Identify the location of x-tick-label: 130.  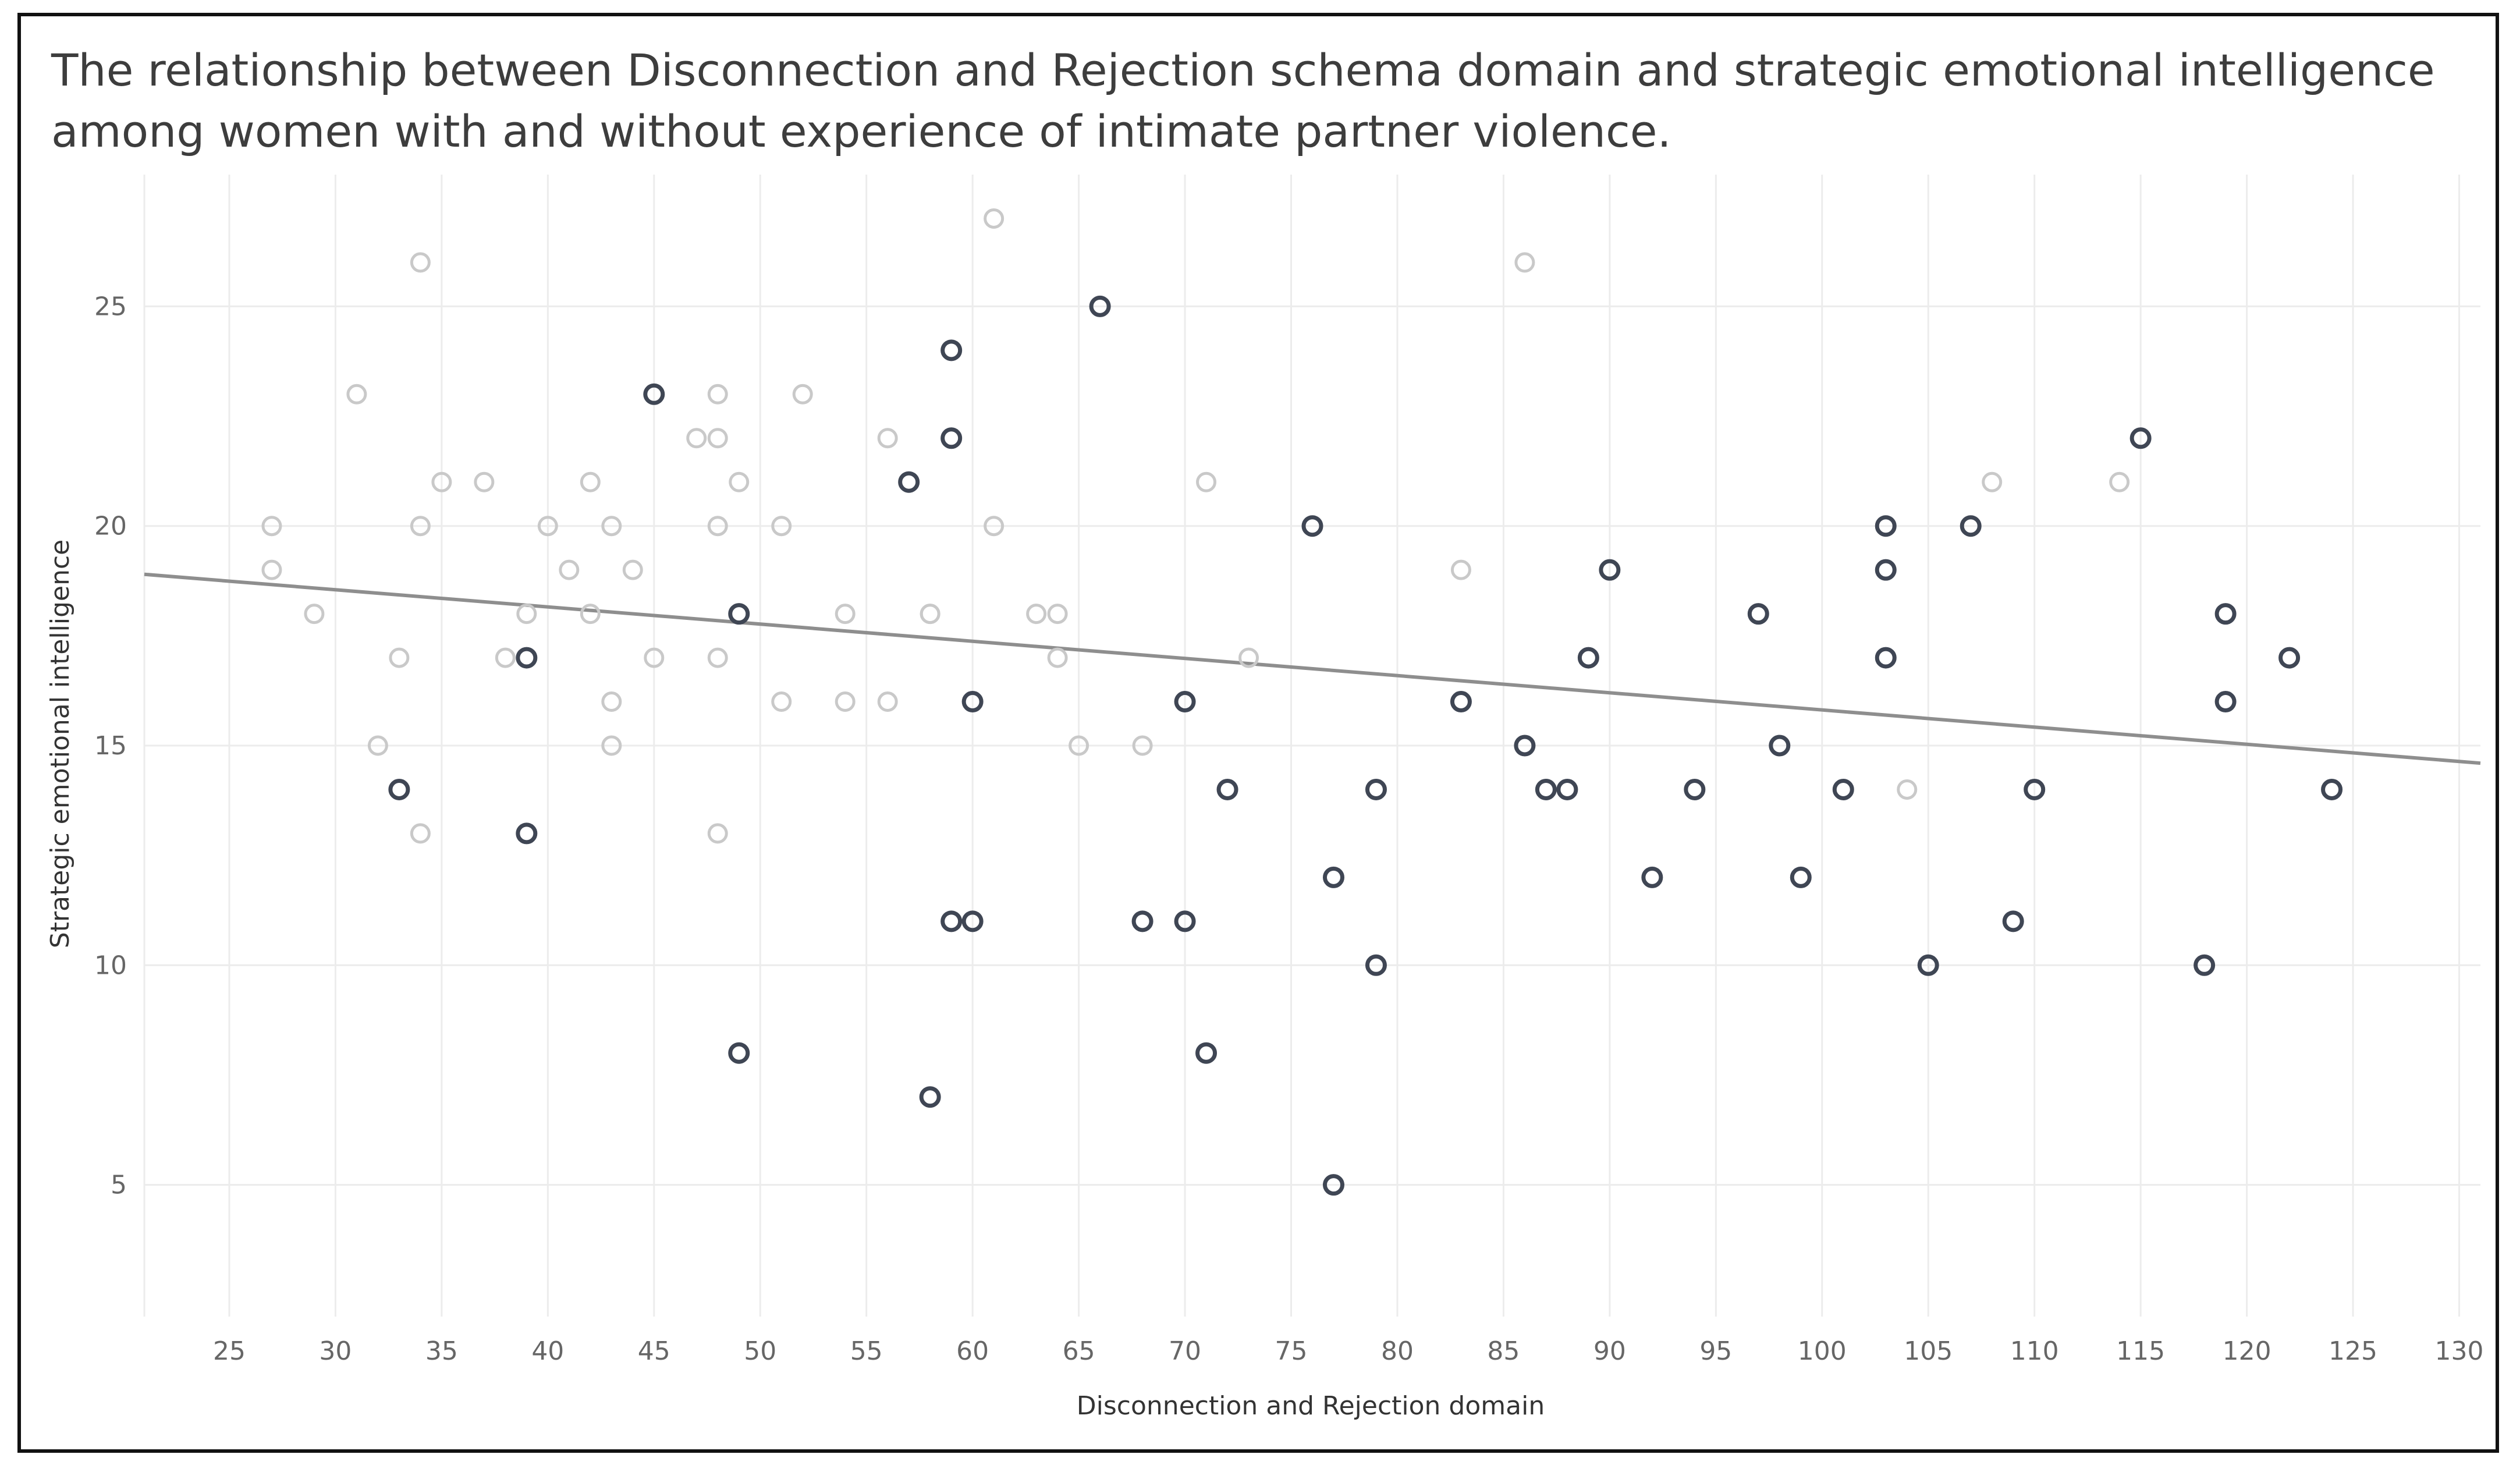
(2459, 1351).